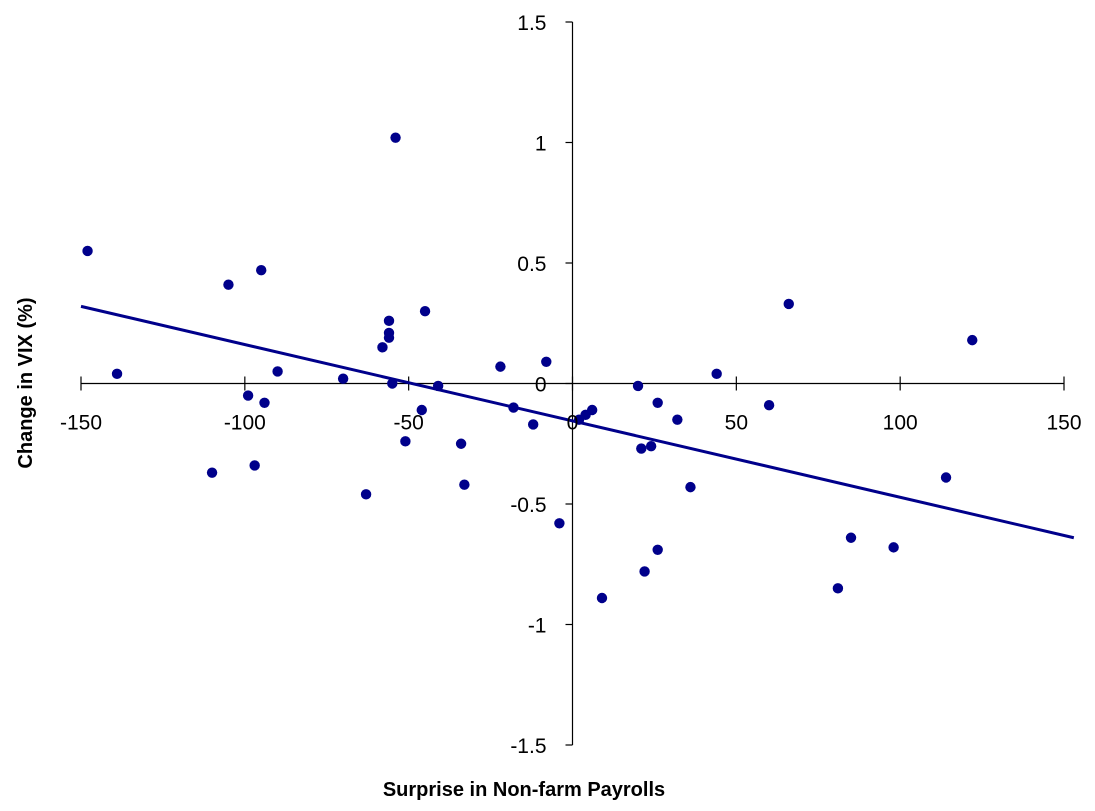 The image size is (1095, 811). Describe the element at coordinates (524, 790) in the screenshot. I see `x-axis-title: Surprise in Non-farm Payrolls` at that location.